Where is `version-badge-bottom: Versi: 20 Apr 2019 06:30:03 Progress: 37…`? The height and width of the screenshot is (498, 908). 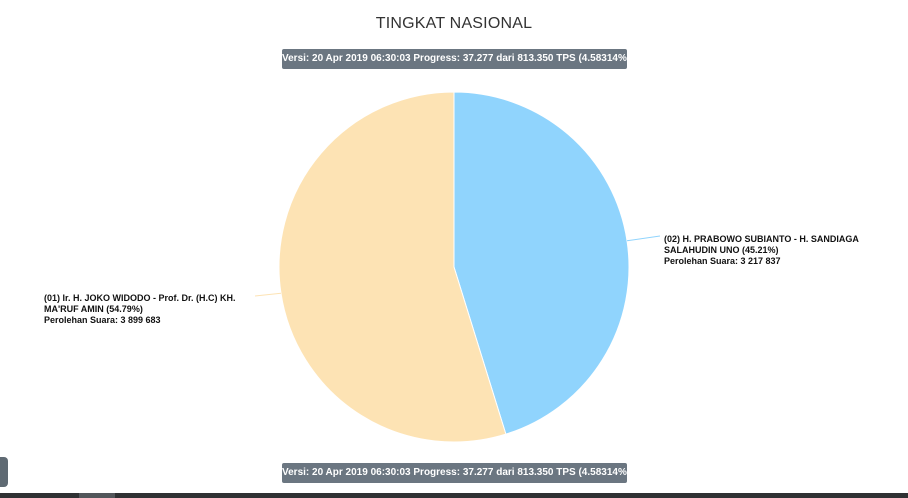
version-badge-bottom: Versi: 20 Apr 2019 06:30:03 Progress: 37… is located at coordinates (456, 473).